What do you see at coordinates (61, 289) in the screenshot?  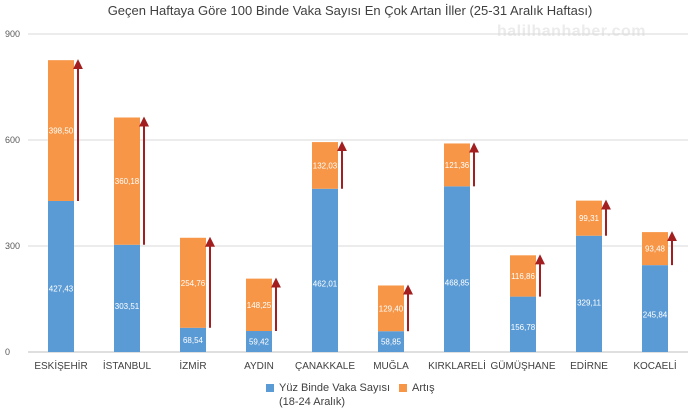 I see `data-label-base: 427,43` at bounding box center [61, 289].